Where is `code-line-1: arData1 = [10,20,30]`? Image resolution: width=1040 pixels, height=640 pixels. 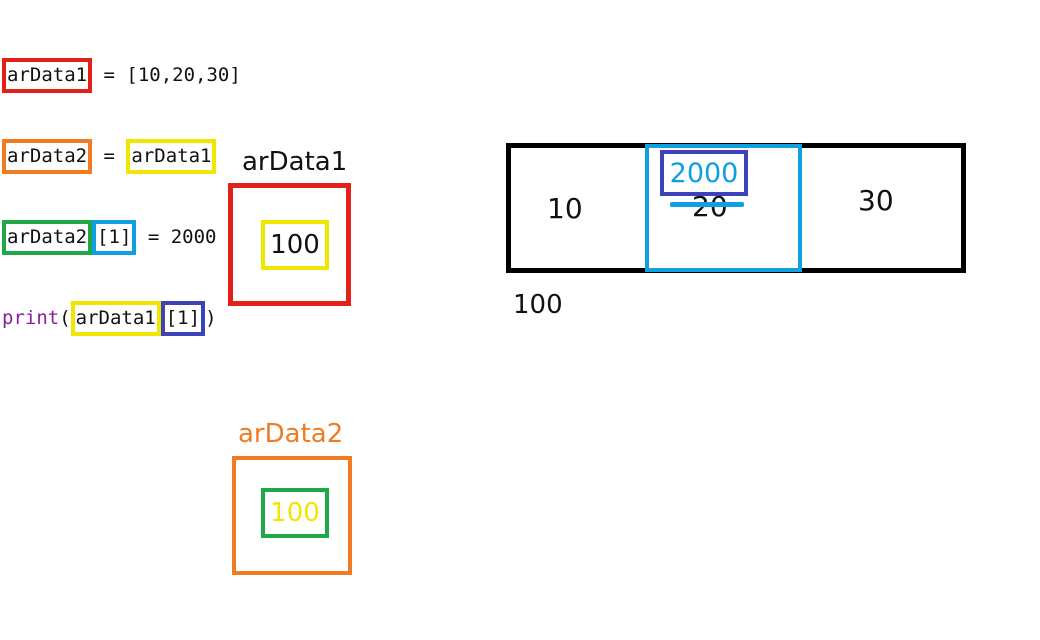
code-line-1: arData1 = [10,20,30] is located at coordinates (121, 75).